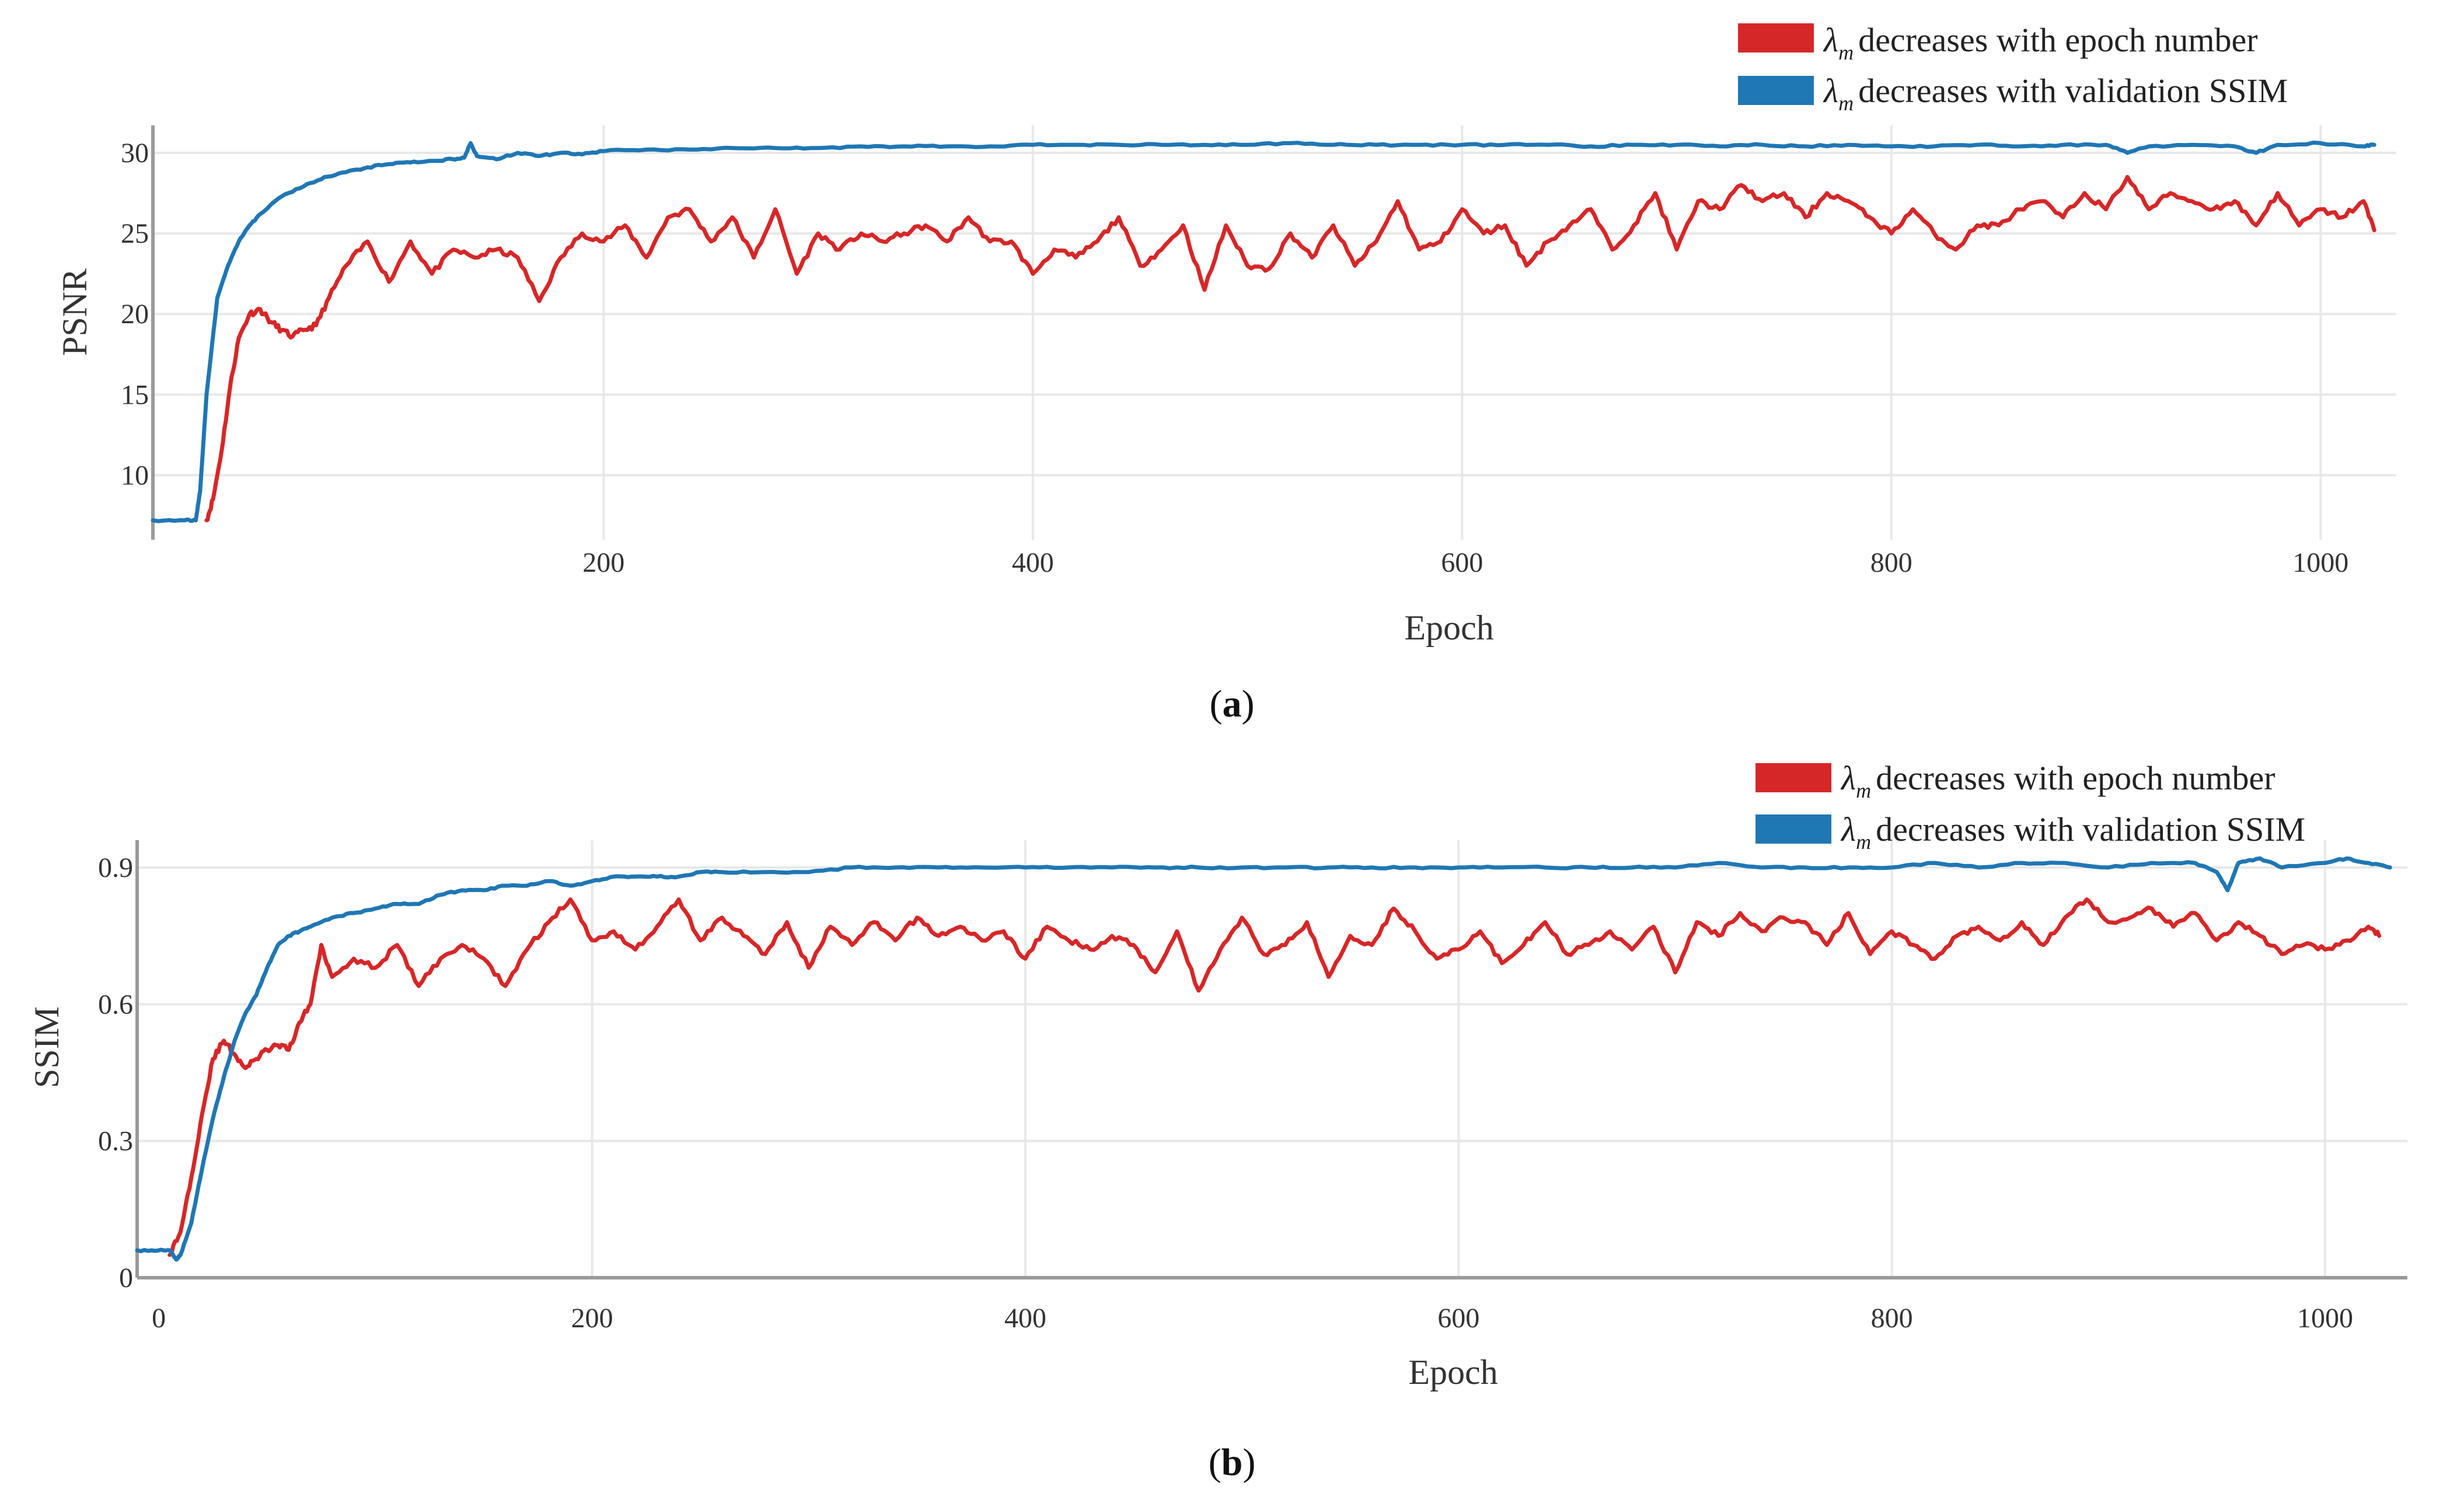 The image size is (2464, 1493). I want to click on y-tick-label: 15, so click(135, 394).